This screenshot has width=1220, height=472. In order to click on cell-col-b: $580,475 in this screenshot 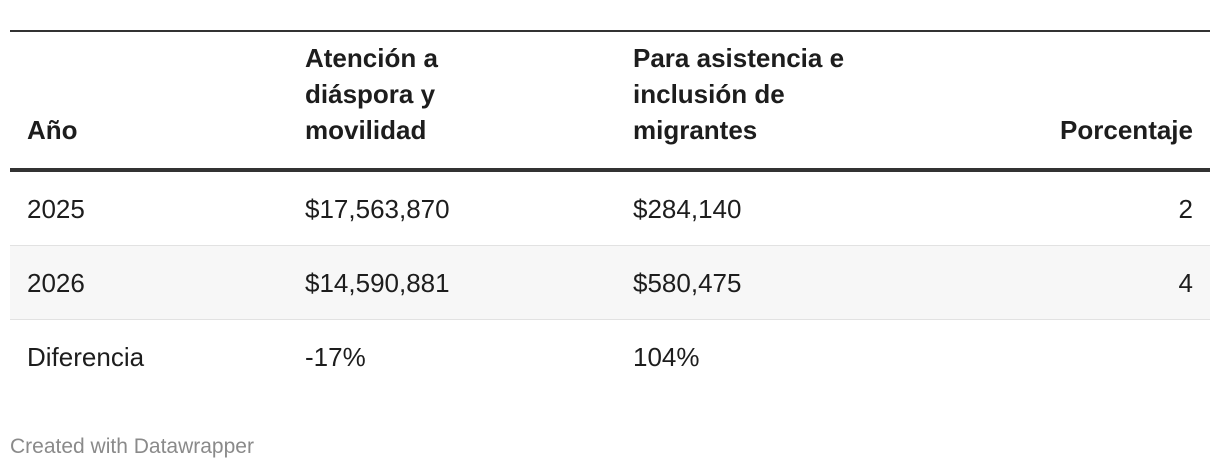, I will do `click(687, 282)`.